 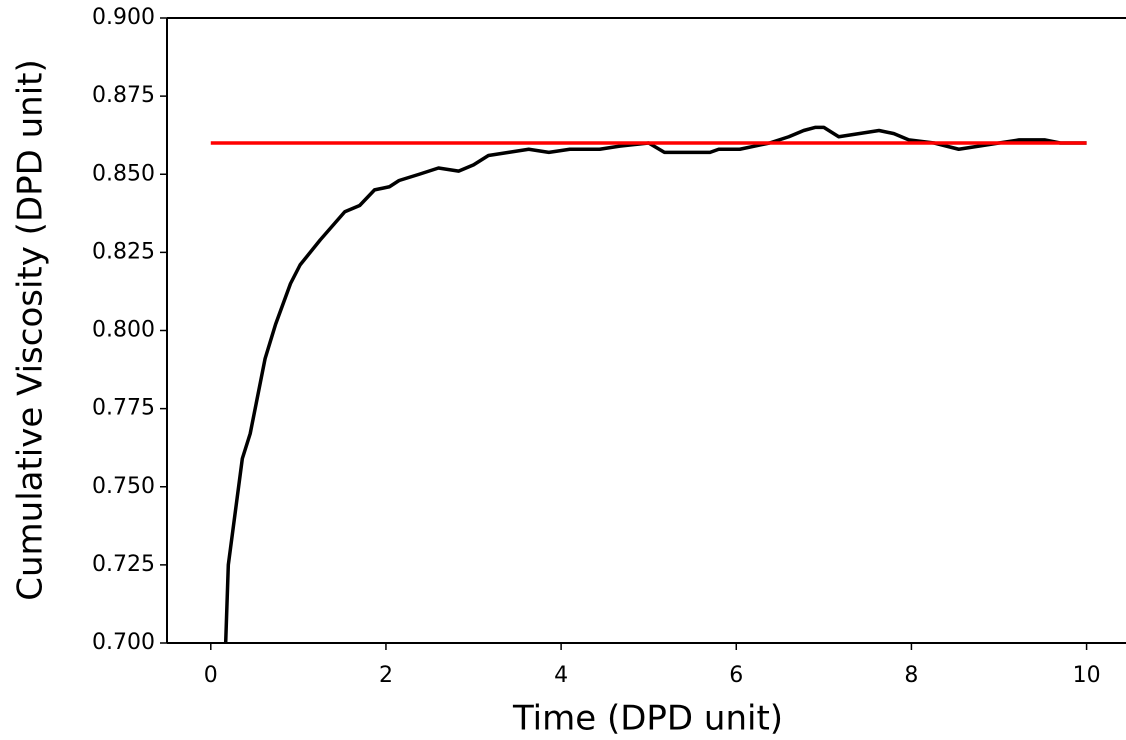 What do you see at coordinates (736, 675) in the screenshot?
I see `x-tick-label: 6` at bounding box center [736, 675].